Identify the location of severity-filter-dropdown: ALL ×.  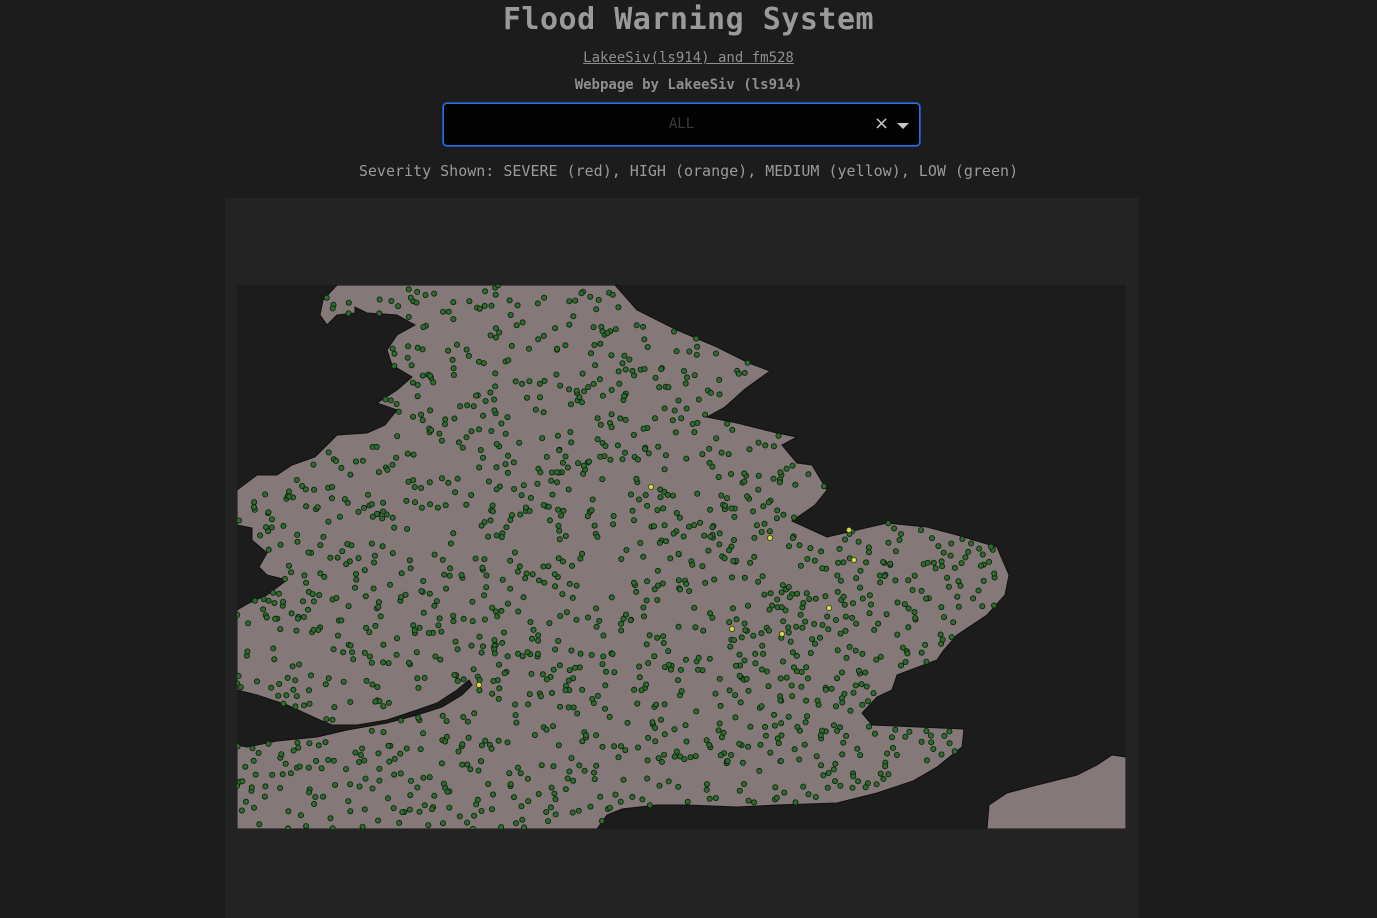
(681, 124).